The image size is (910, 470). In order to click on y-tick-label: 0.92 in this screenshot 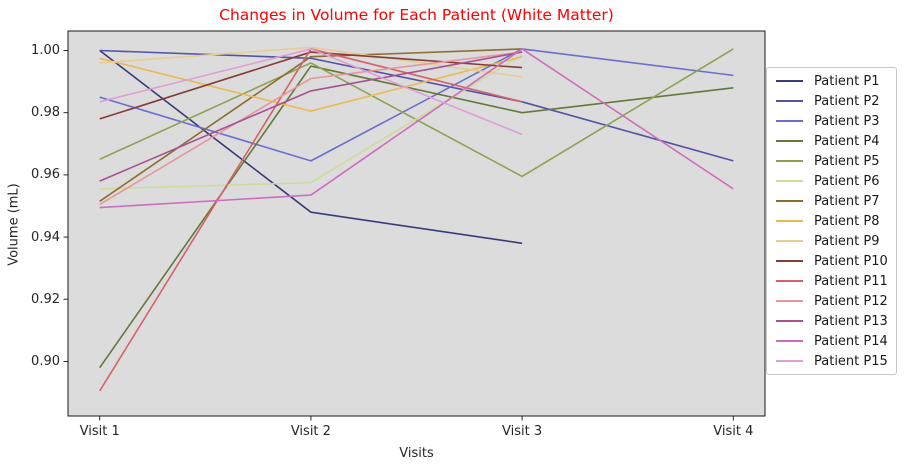, I will do `click(45, 299)`.